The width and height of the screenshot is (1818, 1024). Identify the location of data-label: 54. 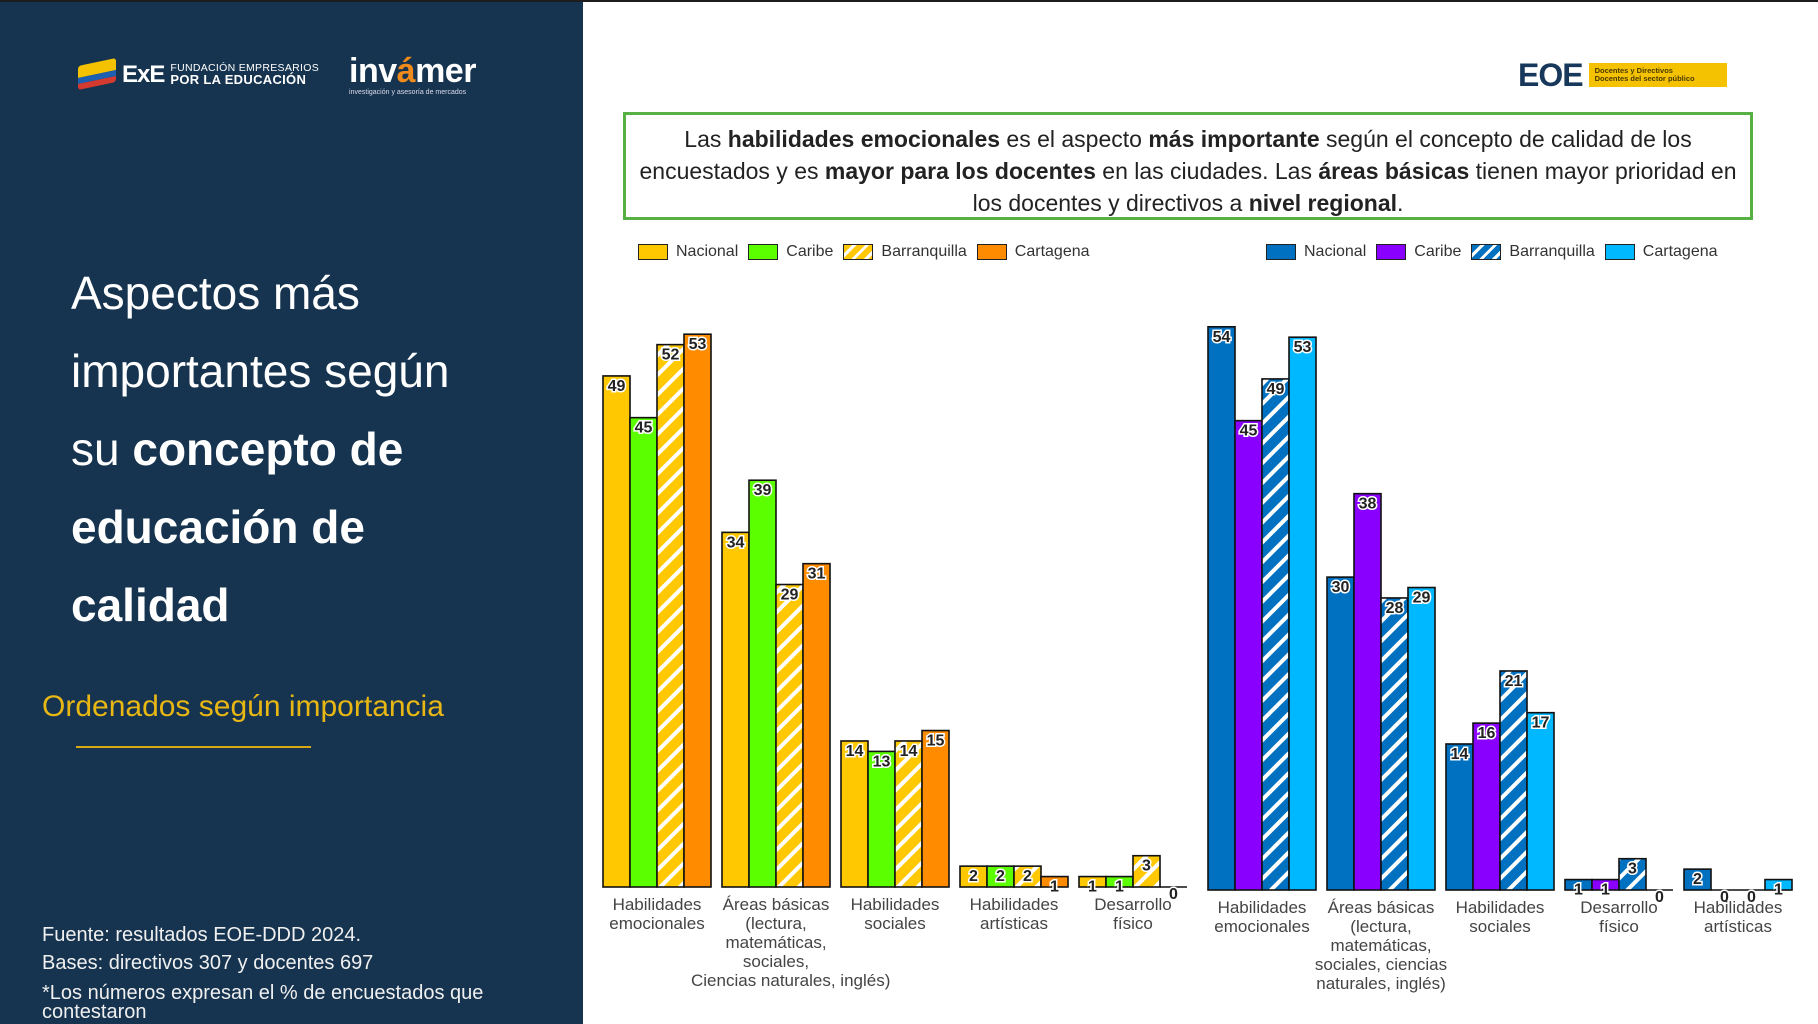
(1222, 337).